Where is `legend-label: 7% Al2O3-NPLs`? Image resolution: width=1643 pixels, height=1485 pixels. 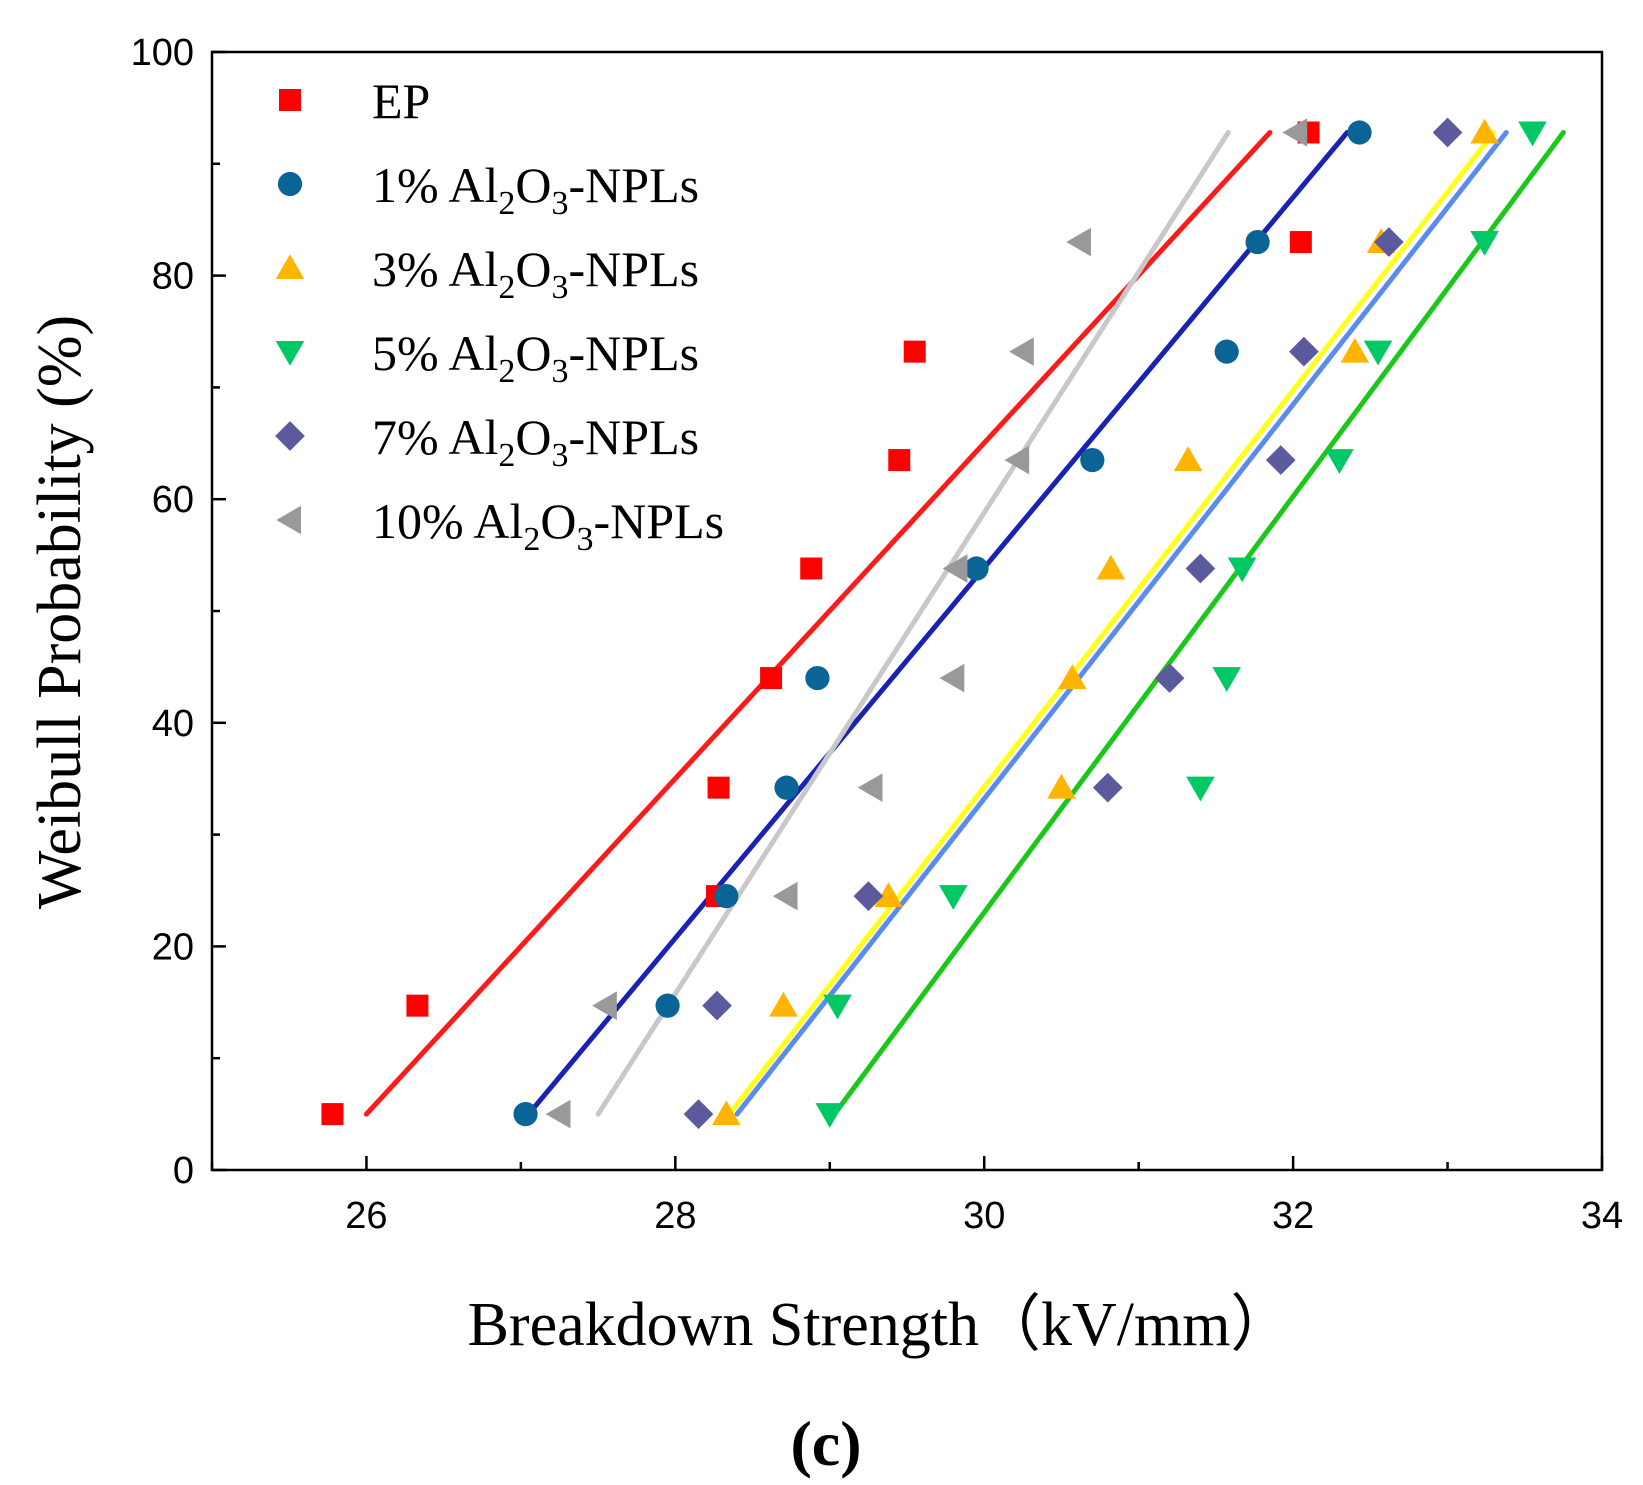
legend-label: 7% Al2O3-NPLs is located at coordinates (535, 441).